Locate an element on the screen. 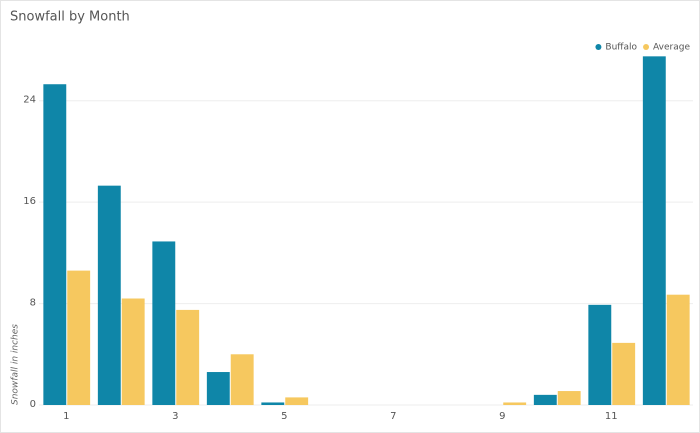 This screenshot has height=433, width=700. legend-label: Buffalo is located at coordinates (621, 48).